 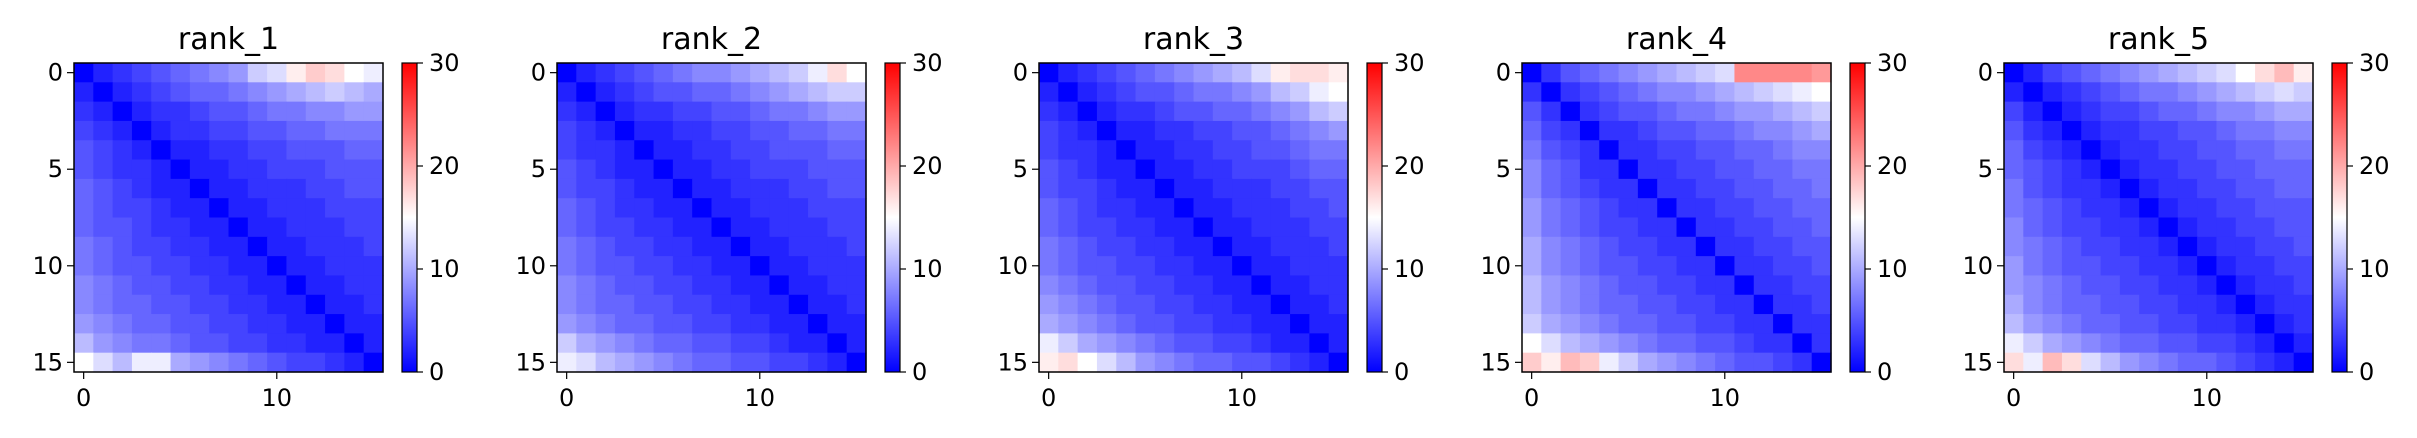 I want to click on colorbar, so click(x=1374, y=217).